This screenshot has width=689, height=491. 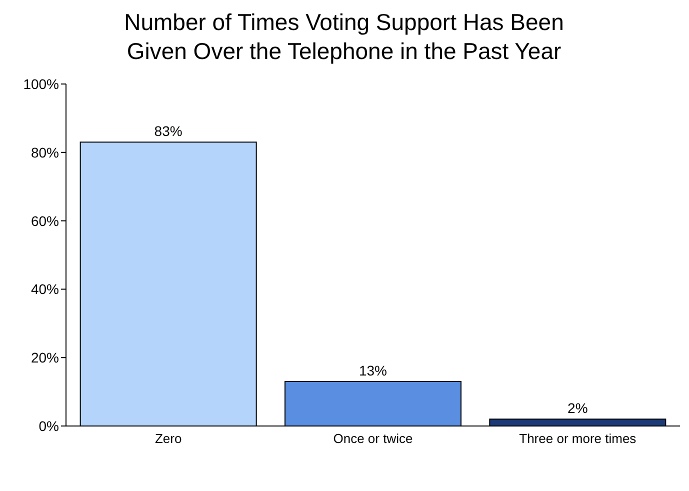 What do you see at coordinates (578, 408) in the screenshot?
I see `data-label: 2%` at bounding box center [578, 408].